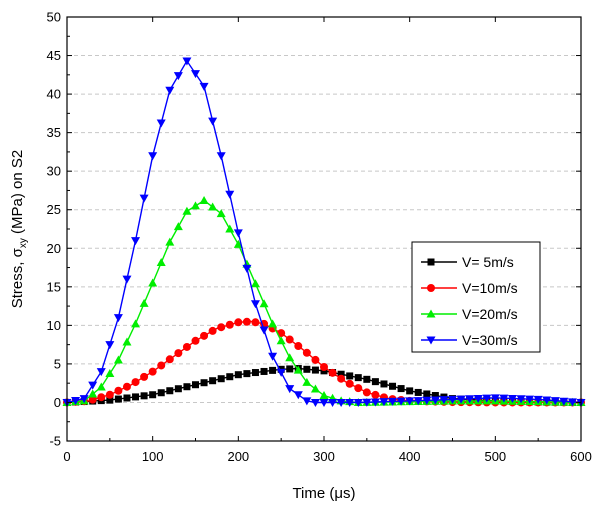 The height and width of the screenshot is (512, 596). I want to click on y-tick-label: 20, so click(54, 248).